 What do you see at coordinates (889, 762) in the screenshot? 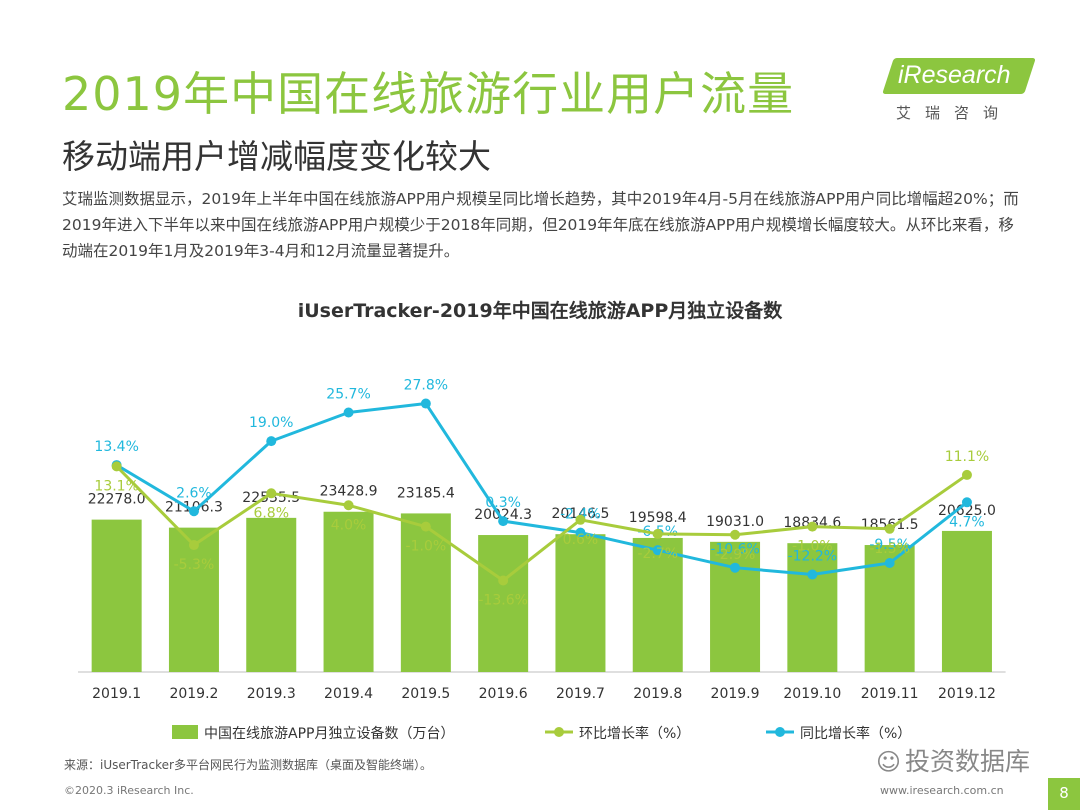
I see `wechat-icon: ☺` at bounding box center [889, 762].